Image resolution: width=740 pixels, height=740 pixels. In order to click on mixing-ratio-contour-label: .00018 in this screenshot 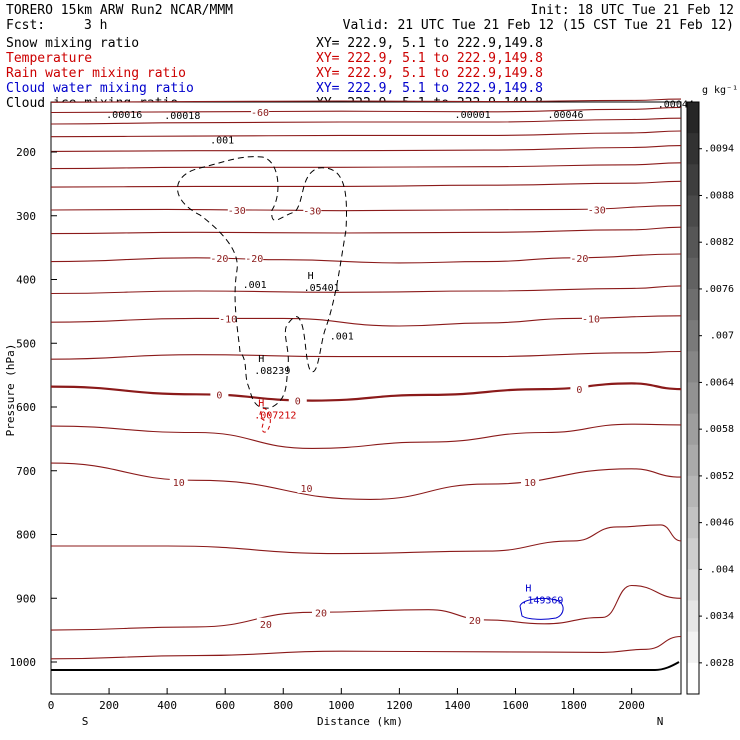, I will do `click(182, 116)`.